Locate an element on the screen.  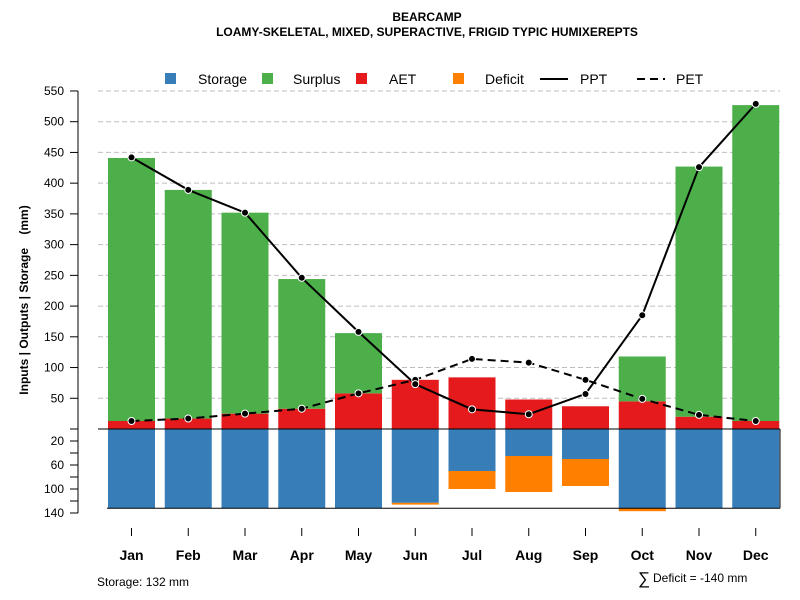
x-tick-label: May is located at coordinates (358, 555).